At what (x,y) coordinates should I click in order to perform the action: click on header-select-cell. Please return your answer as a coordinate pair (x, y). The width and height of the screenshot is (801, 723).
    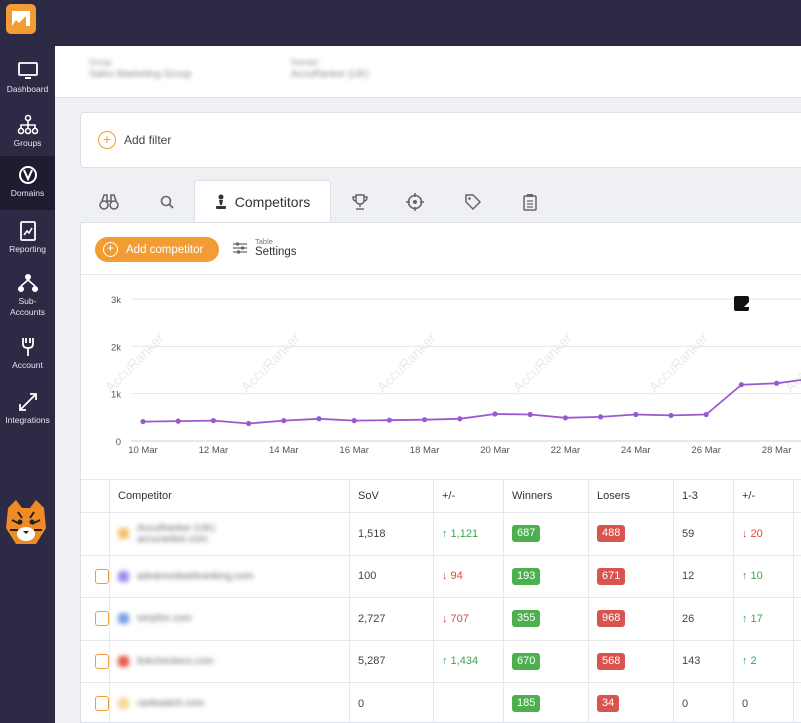
    Looking at the image, I should click on (95, 496).